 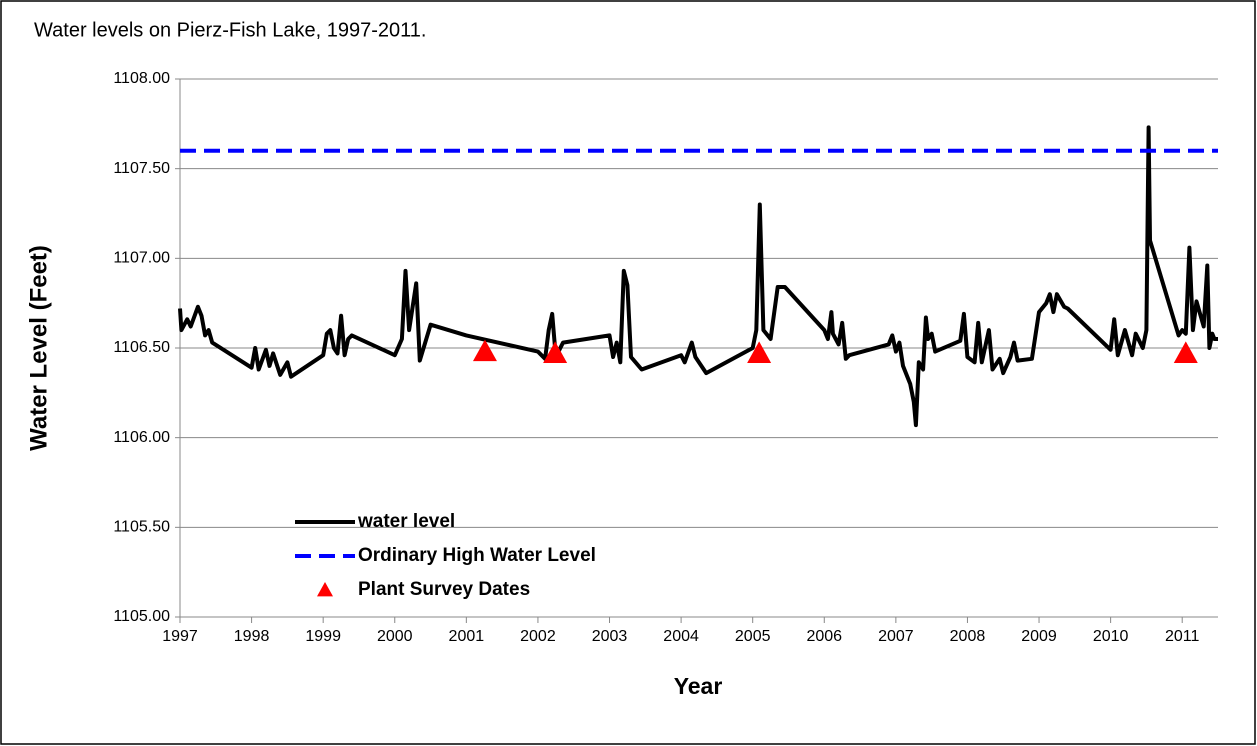 I want to click on y-tick-label: 1106.00, so click(x=141, y=437).